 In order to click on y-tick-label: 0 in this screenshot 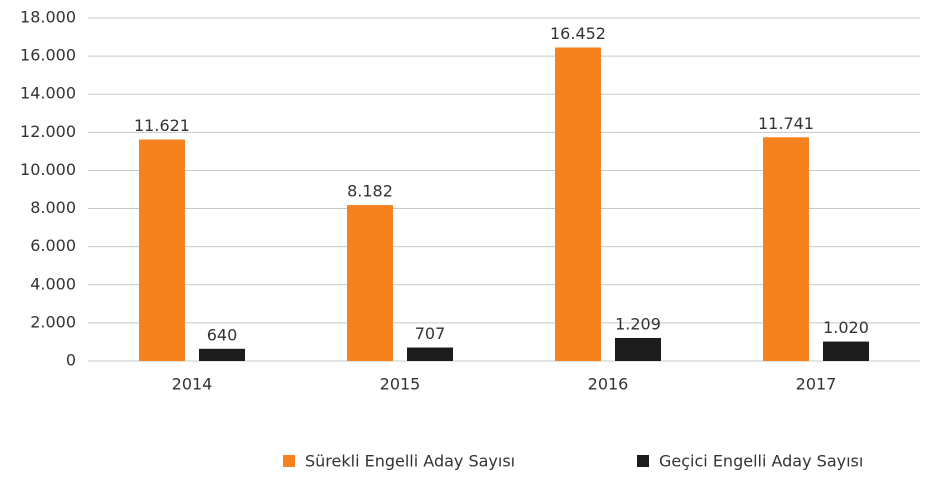, I will do `click(71, 360)`.